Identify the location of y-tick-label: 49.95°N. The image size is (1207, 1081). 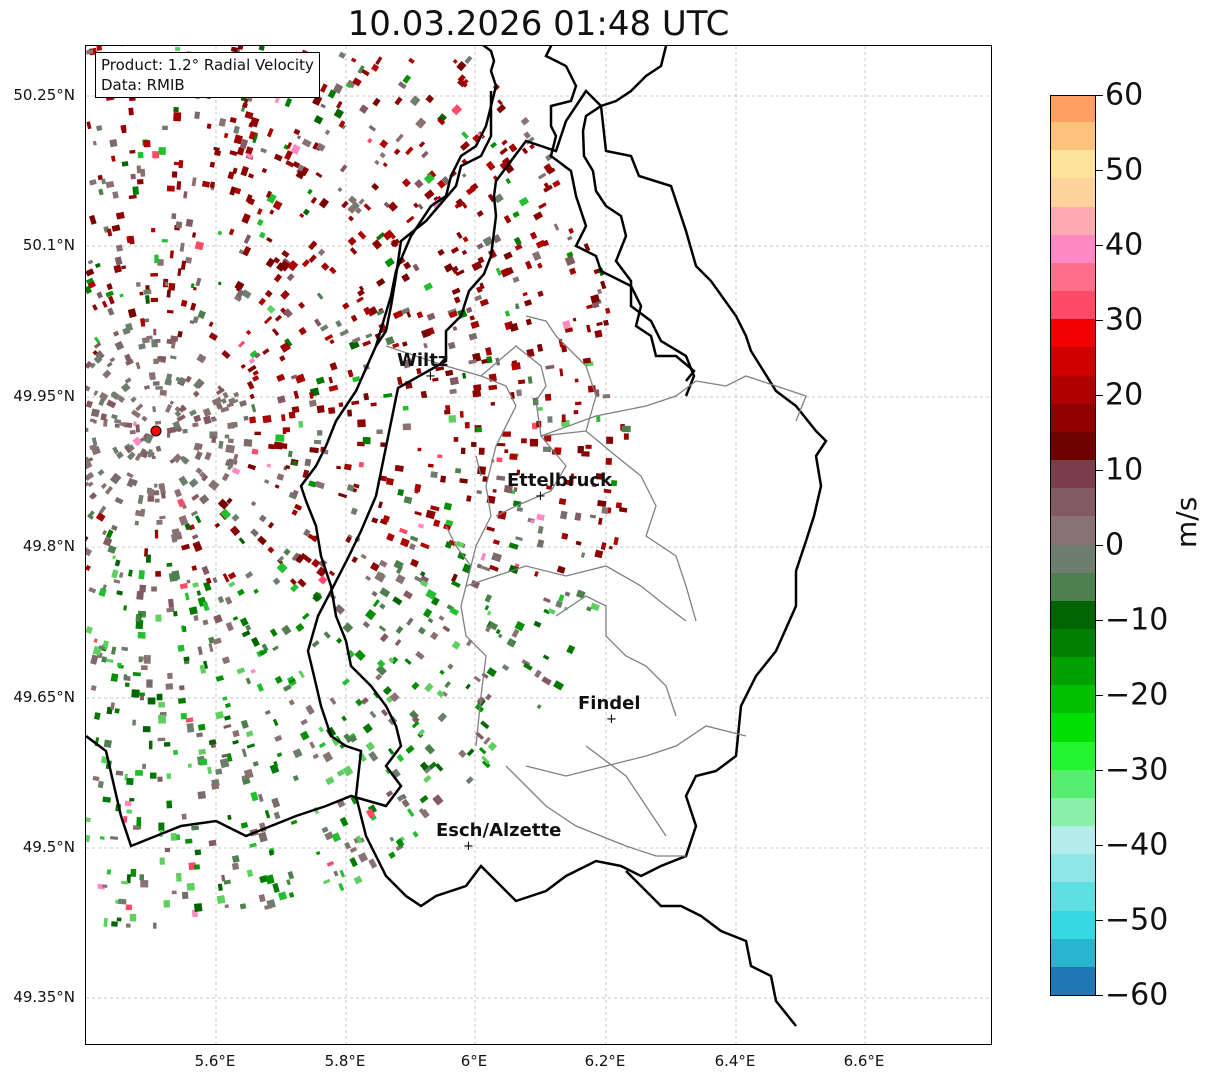
(44, 396).